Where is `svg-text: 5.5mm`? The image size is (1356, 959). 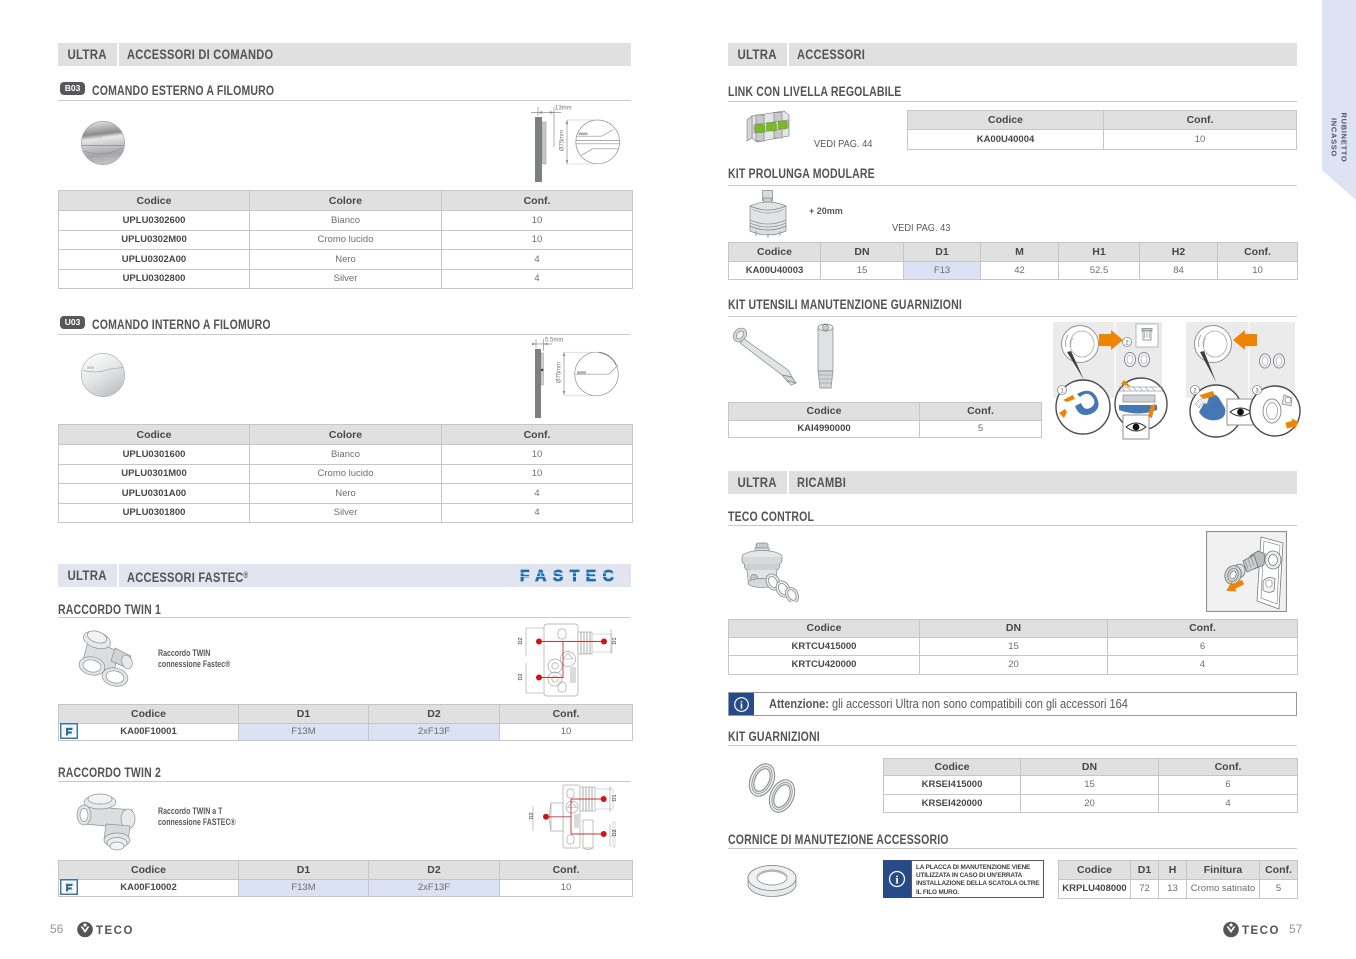
svg-text: 5.5mm is located at coordinates (554, 341).